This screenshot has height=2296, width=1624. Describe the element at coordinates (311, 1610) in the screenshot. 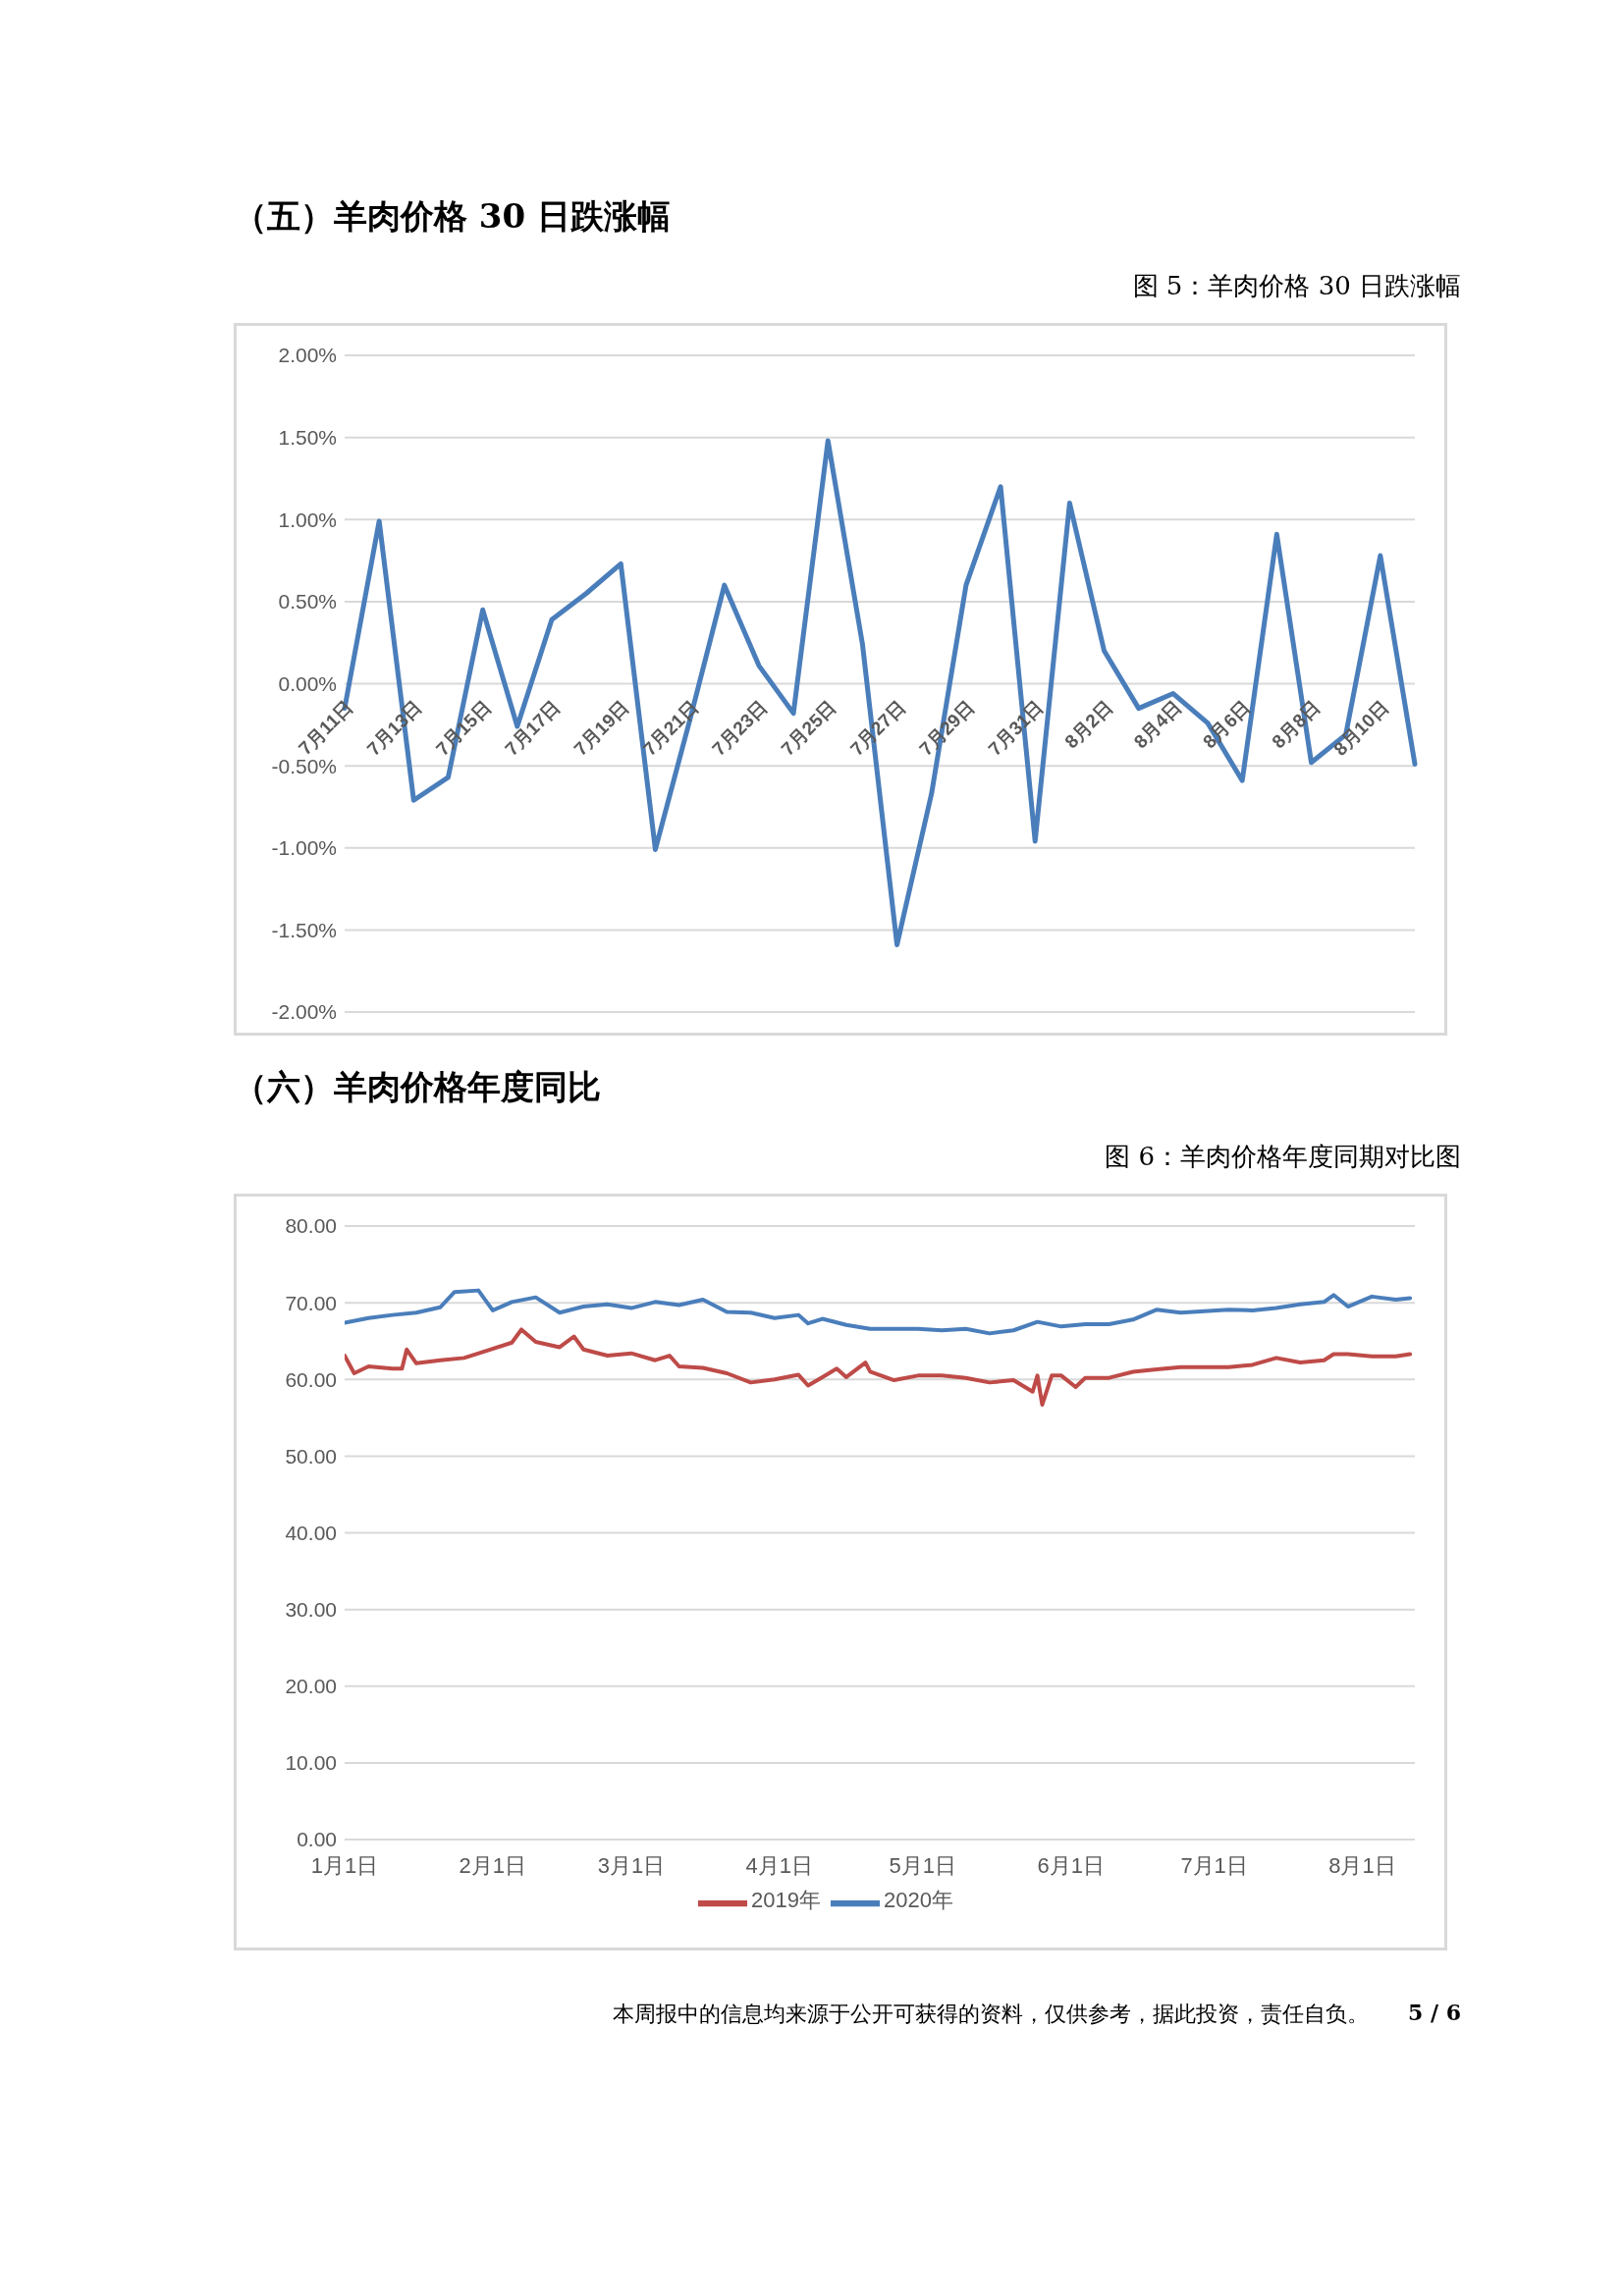

I see `y-tick-label: 30.00` at that location.